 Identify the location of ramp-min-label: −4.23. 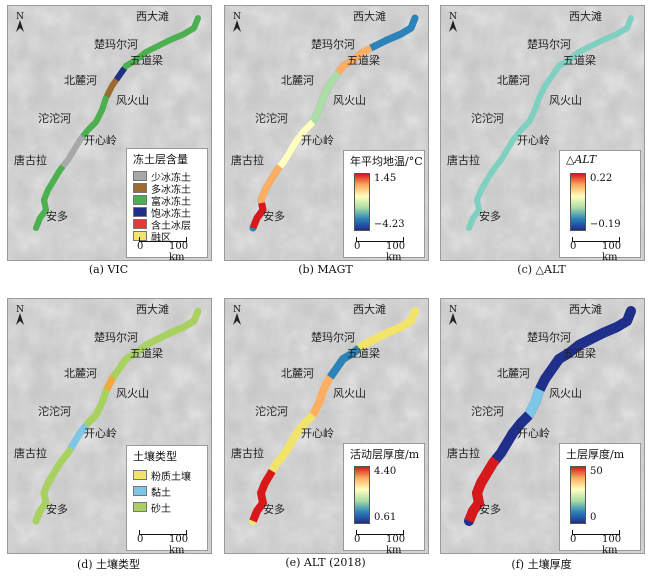
(389, 224).